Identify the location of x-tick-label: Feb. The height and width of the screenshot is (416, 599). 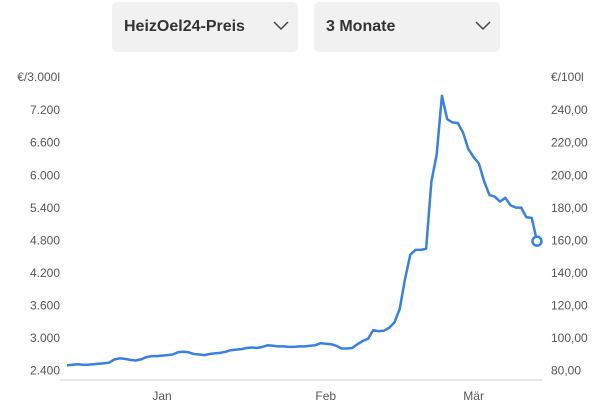
(325, 396).